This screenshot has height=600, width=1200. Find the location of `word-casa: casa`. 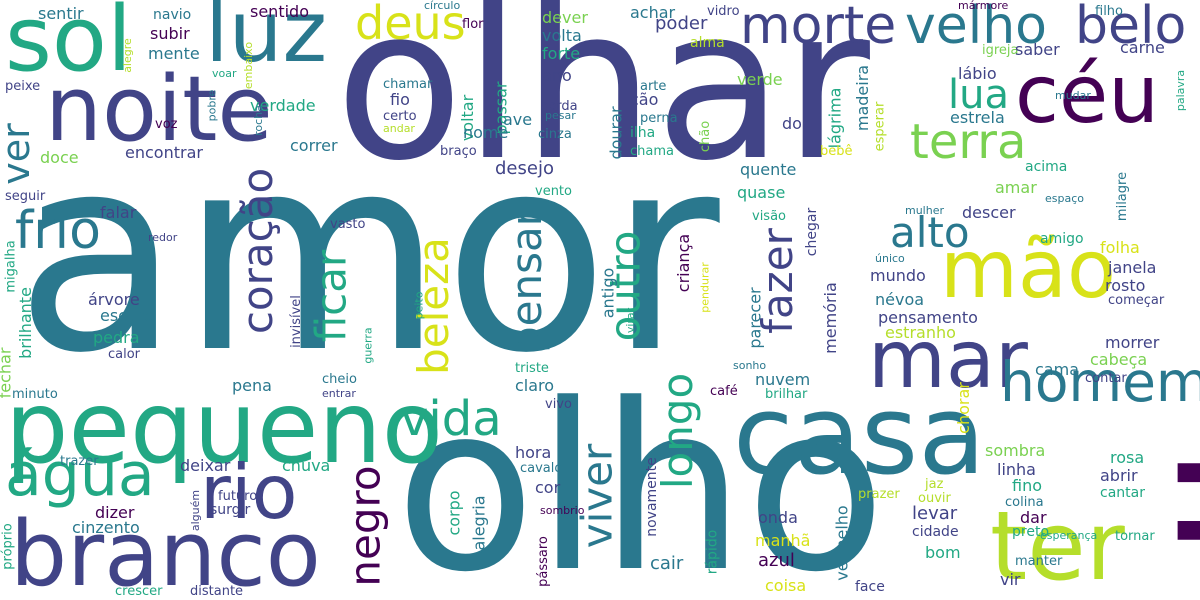

word-casa: casa is located at coordinates (859, 435).